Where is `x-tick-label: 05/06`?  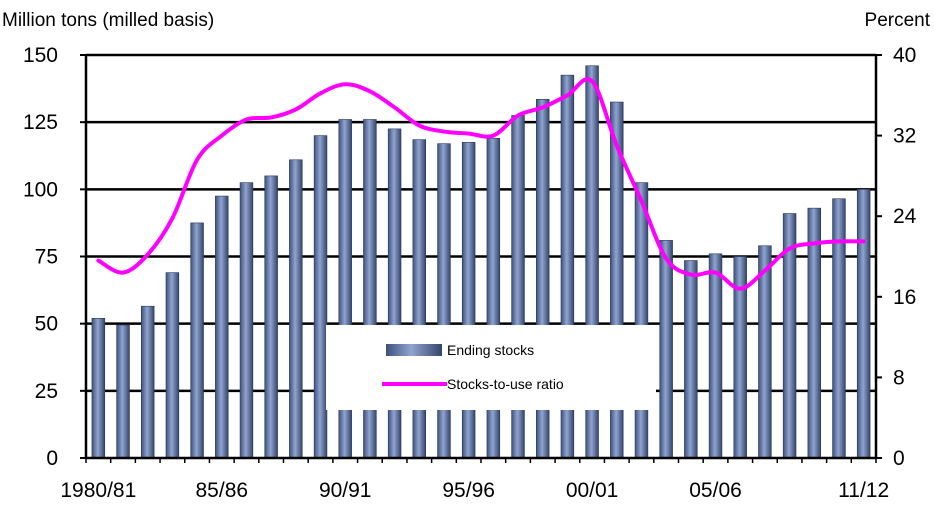 x-tick-label: 05/06 is located at coordinates (715, 490).